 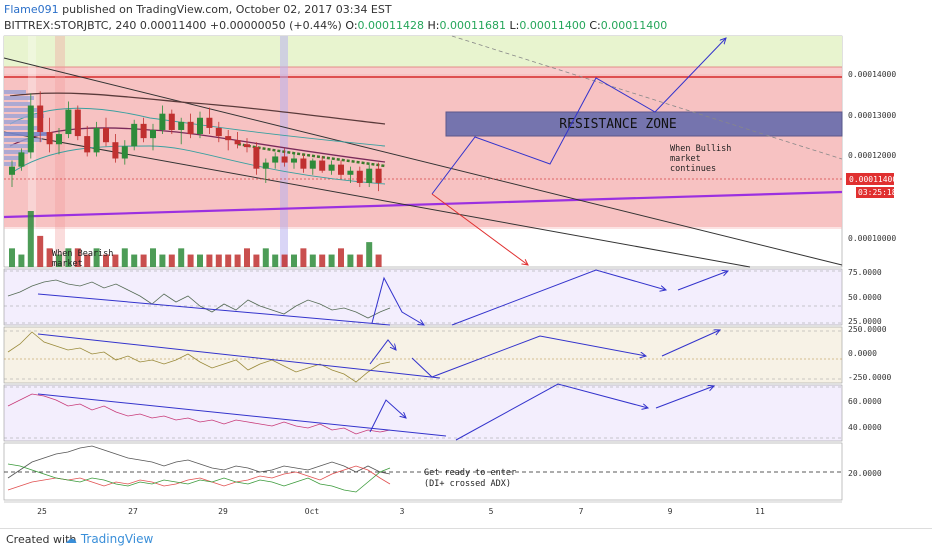 What do you see at coordinates (382, 352) in the screenshot?
I see `osc2-projection-a` at bounding box center [382, 352].